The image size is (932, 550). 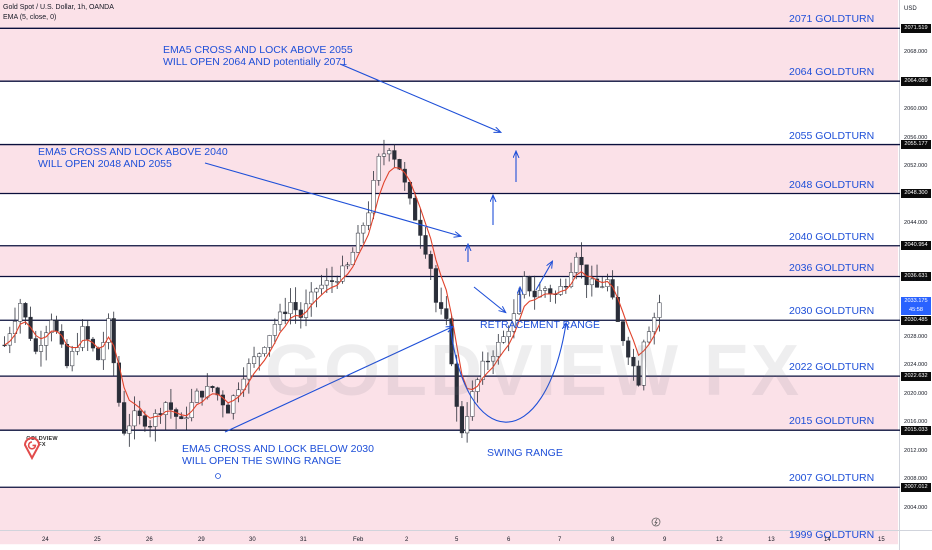 I want to click on x-tick-label: 5, so click(x=457, y=540).